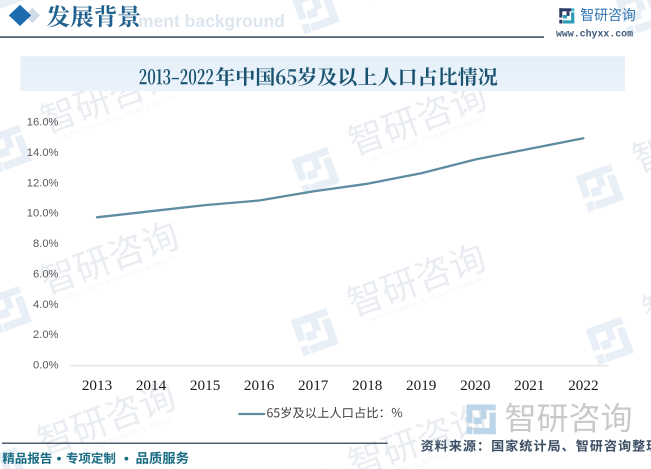 This screenshot has height=469, width=651. What do you see at coordinates (259, 385) in the screenshot?
I see `svg-text: 2016` at bounding box center [259, 385].